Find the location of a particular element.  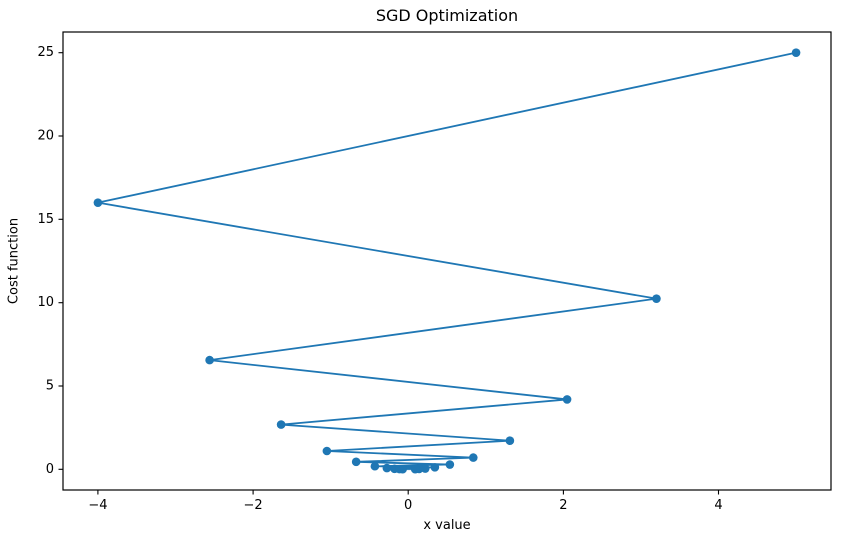

y-tick-label: 10 is located at coordinates (45, 302).